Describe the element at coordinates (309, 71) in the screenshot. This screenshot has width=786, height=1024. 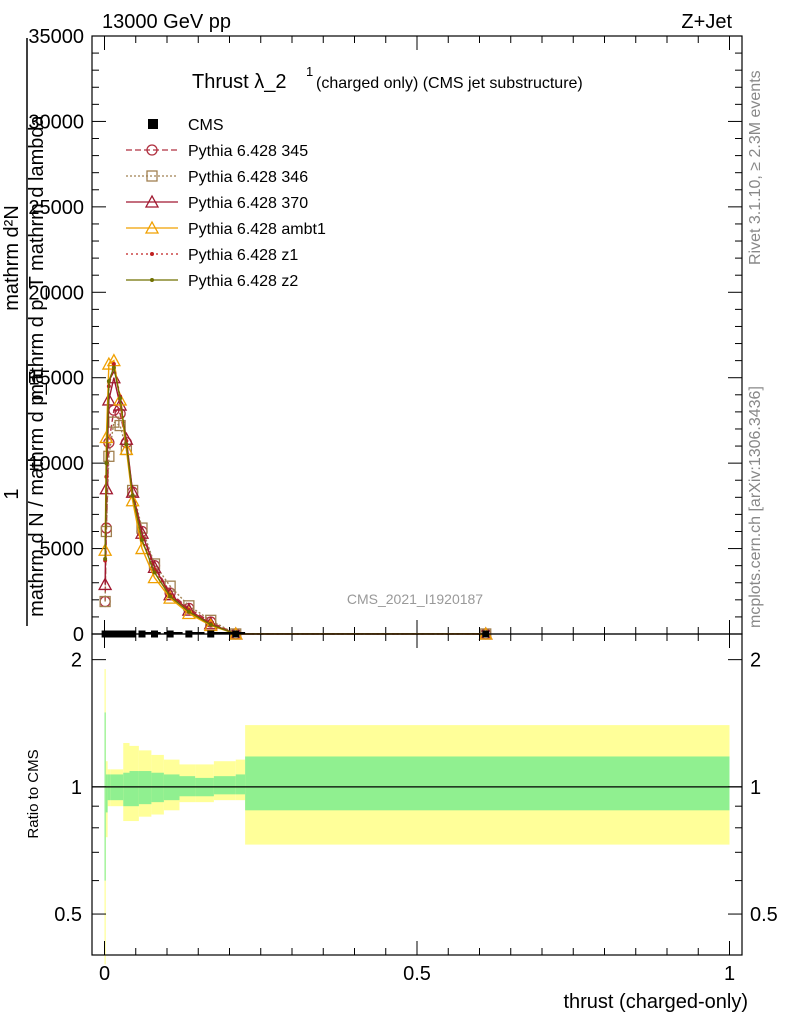
I see `title-superscript: 1` at that location.